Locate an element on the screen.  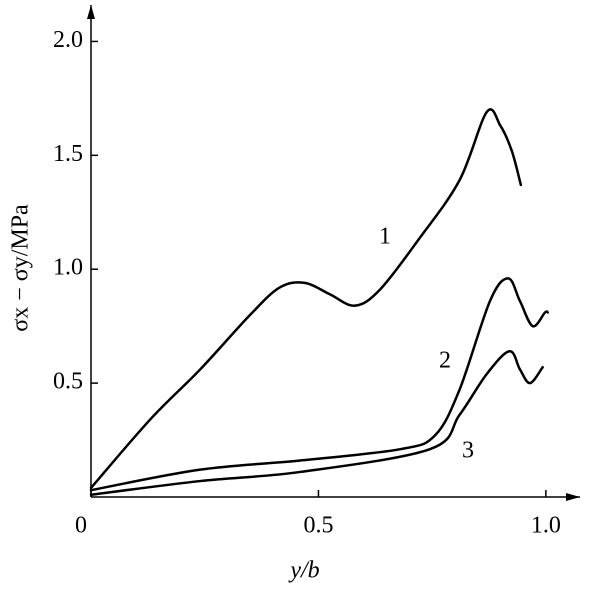
x-axis-arrow is located at coordinates (573, 497).